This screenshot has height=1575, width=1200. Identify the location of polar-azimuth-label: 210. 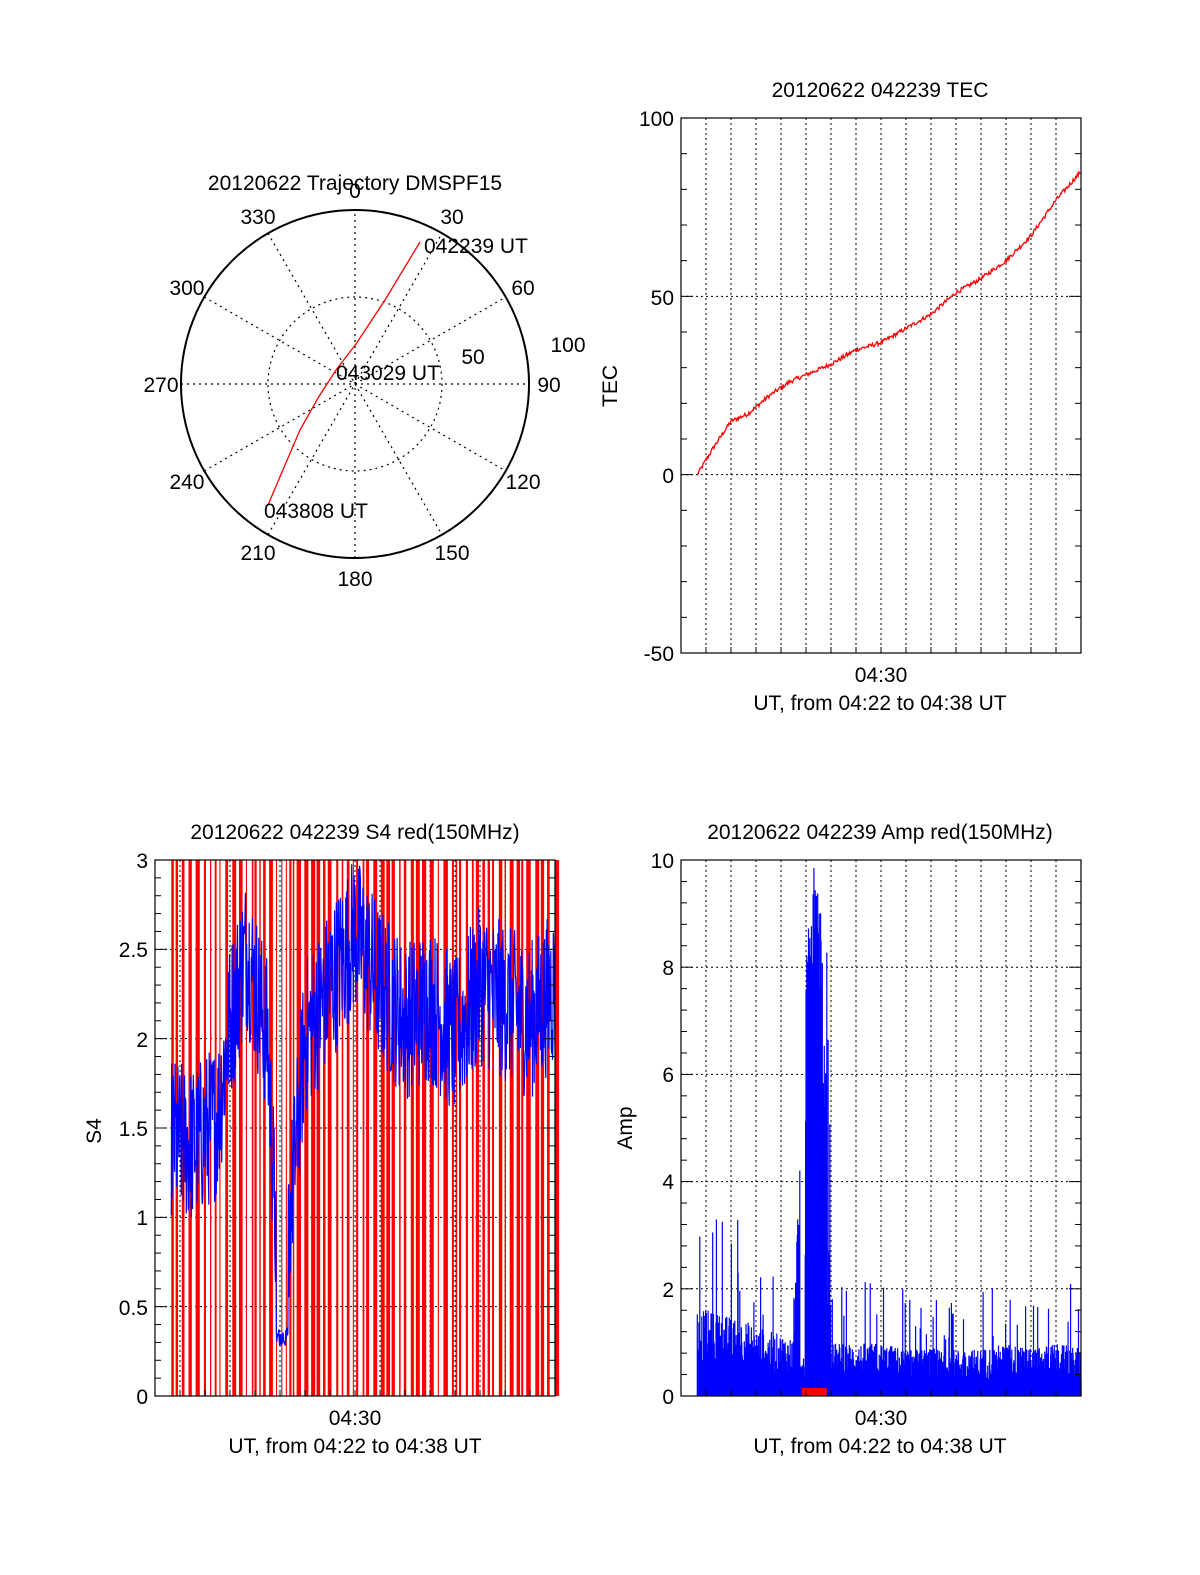
(257, 553).